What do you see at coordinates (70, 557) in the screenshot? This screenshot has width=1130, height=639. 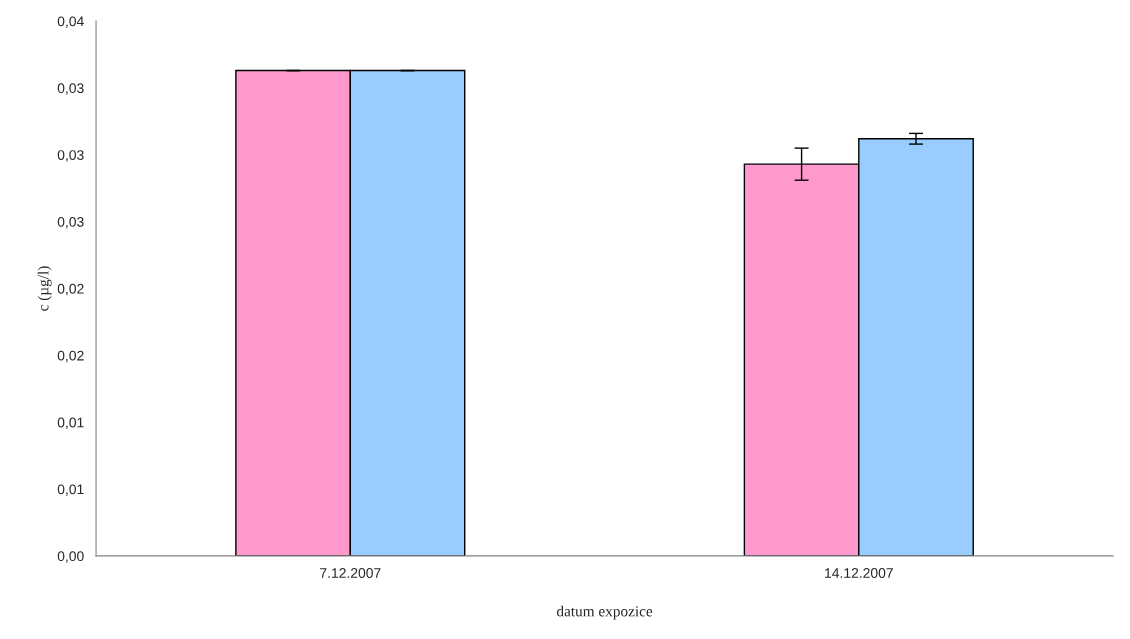 I see `y-tick-label: 0,00` at bounding box center [70, 557].